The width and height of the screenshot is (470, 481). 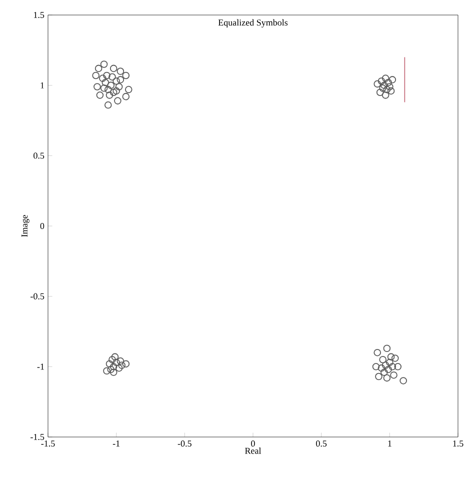 I want to click on chart-title: Equalized Symbols, so click(x=253, y=23).